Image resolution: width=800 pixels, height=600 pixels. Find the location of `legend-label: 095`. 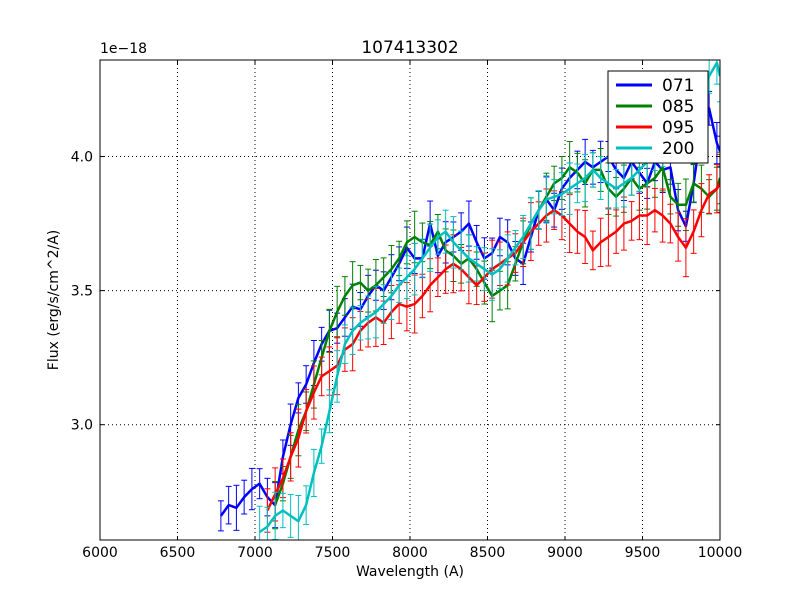

legend-label: 095 is located at coordinates (678, 128).